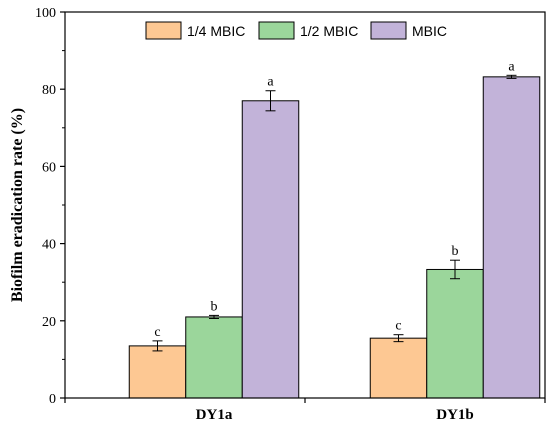  Describe the element at coordinates (17, 205) in the screenshot. I see `y-axis-label: Biofilm eradication rate (%)` at that location.